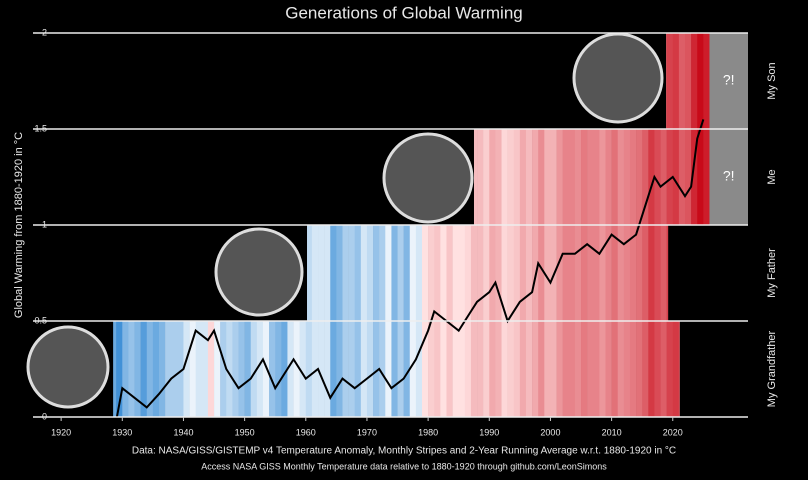 This screenshot has height=480, width=808. Describe the element at coordinates (618, 78) in the screenshot. I see `photo-son` at that location.